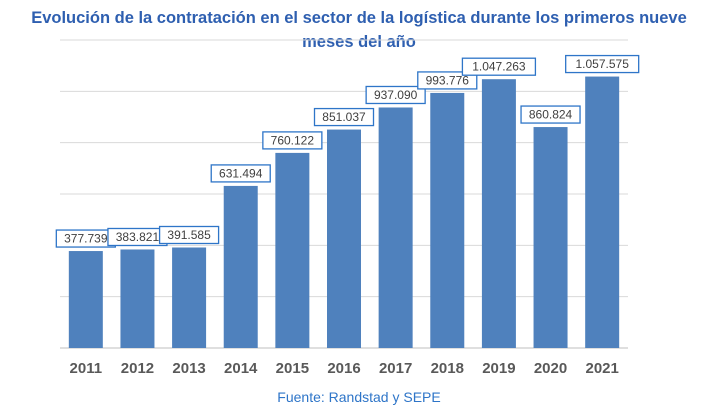 The width and height of the screenshot is (718, 415). Describe the element at coordinates (292, 250) in the screenshot. I see `bar-2015` at that location.